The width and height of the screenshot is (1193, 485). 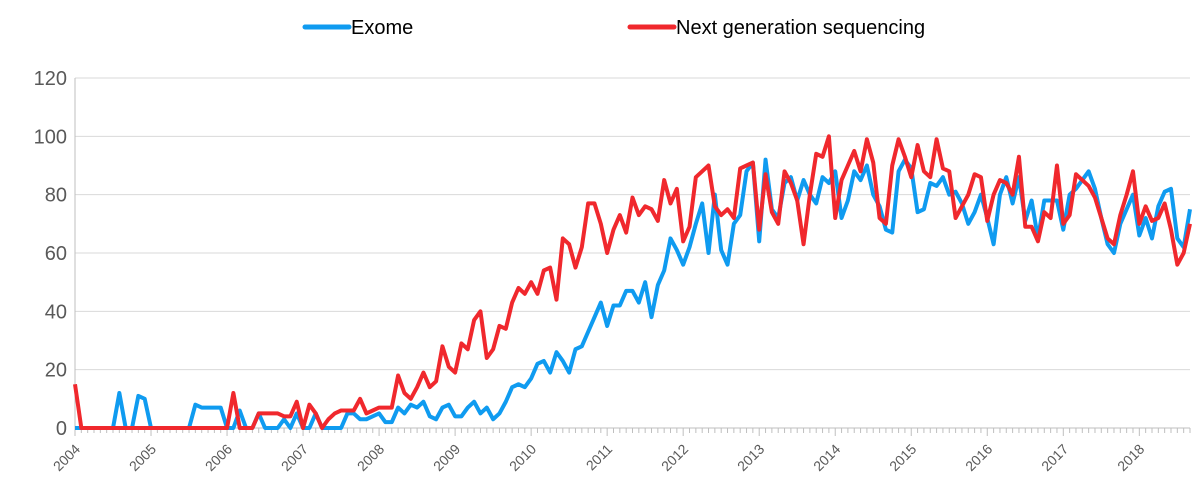 What do you see at coordinates (370, 457) in the screenshot?
I see `x-tick-label: 2008` at bounding box center [370, 457].